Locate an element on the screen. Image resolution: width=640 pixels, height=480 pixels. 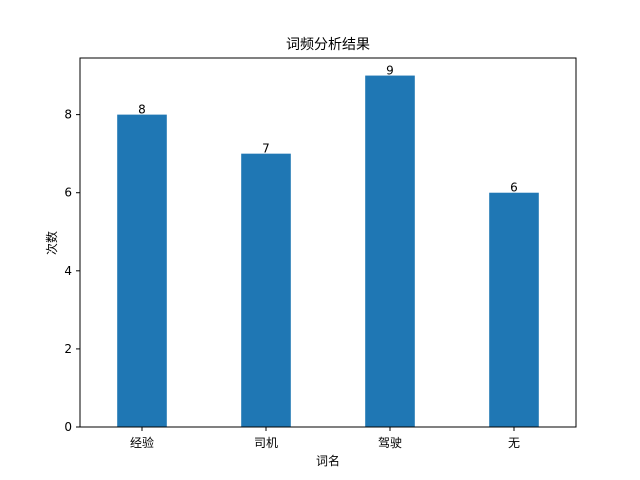
data-label-1: 8 is located at coordinates (142, 110).